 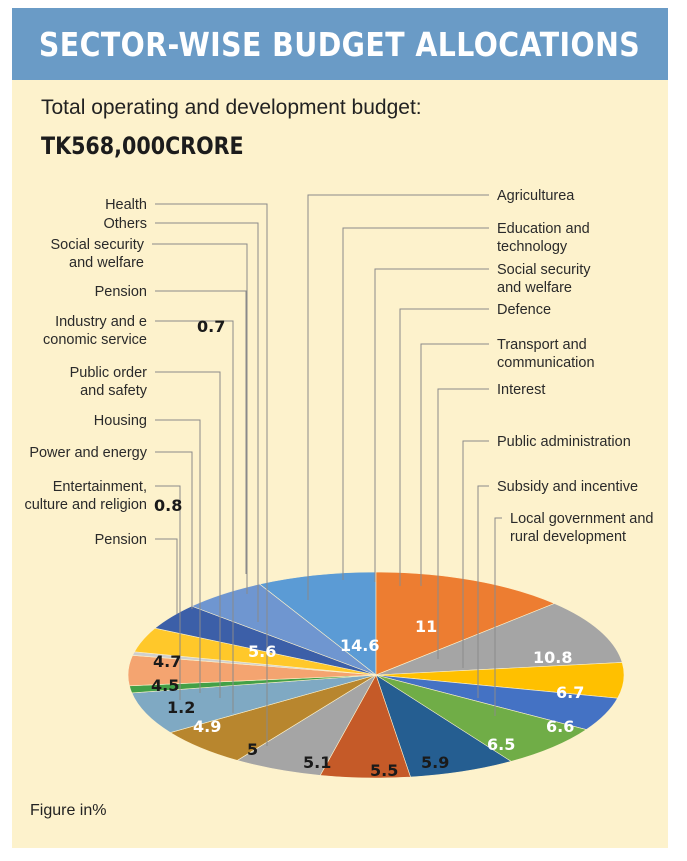 I want to click on value-label: 5.5, so click(x=384, y=770).